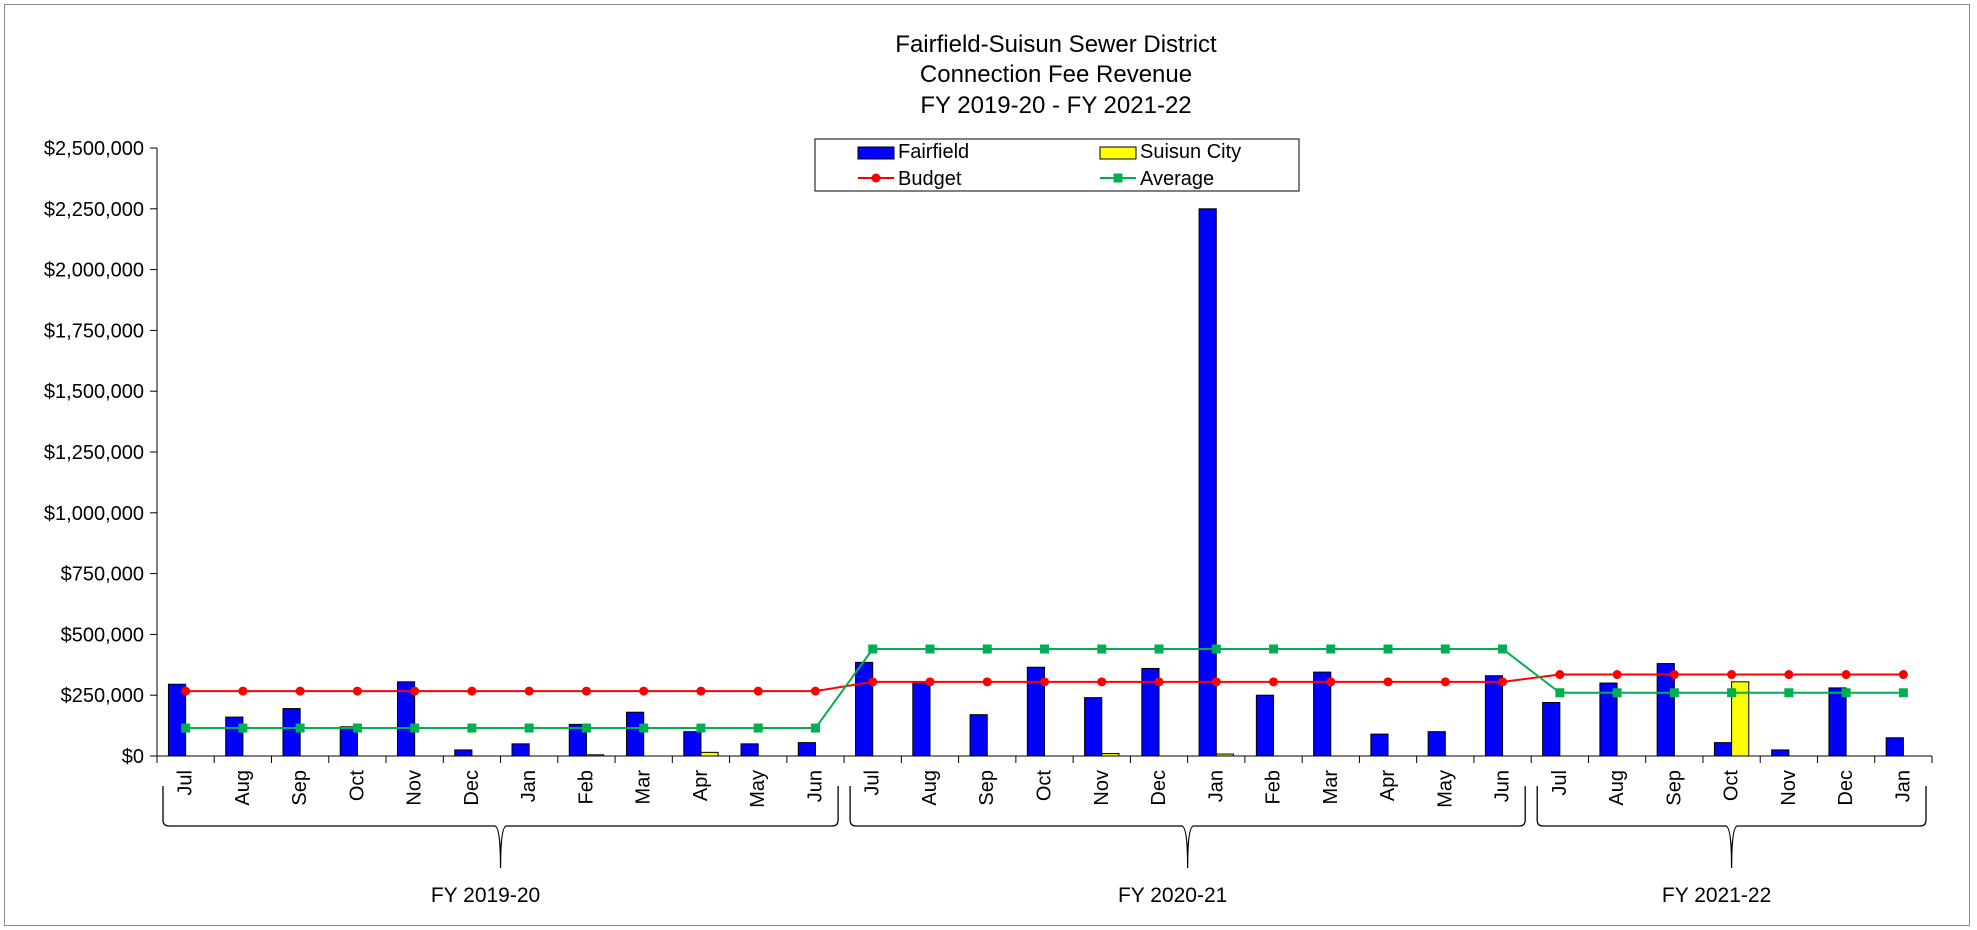 The image size is (1977, 930). Describe the element at coordinates (102, 575) in the screenshot. I see `y-tick-label: $750,000` at that location.